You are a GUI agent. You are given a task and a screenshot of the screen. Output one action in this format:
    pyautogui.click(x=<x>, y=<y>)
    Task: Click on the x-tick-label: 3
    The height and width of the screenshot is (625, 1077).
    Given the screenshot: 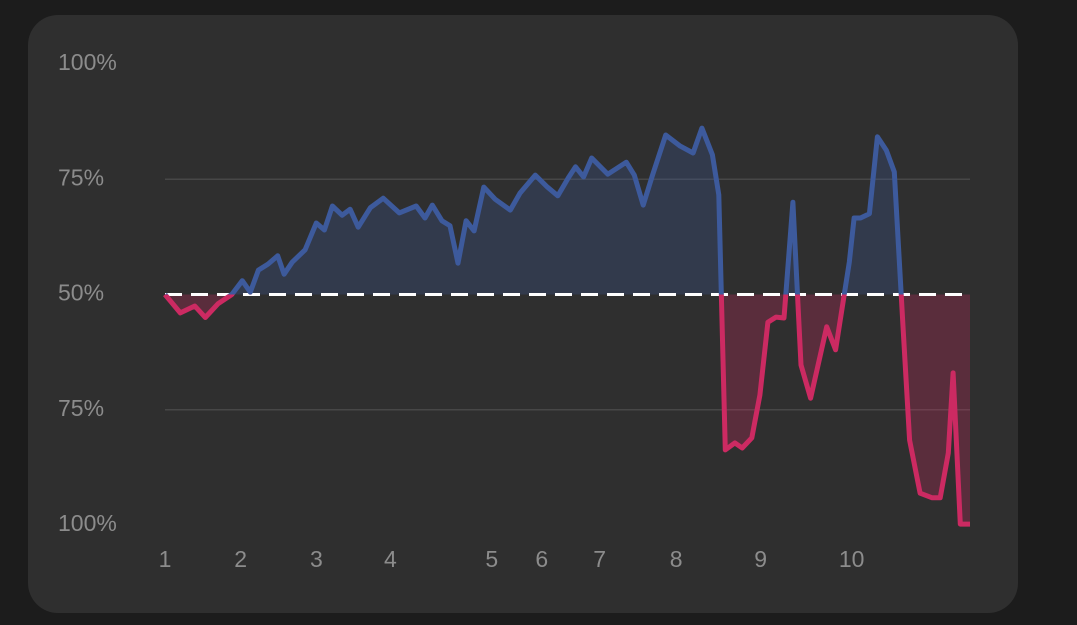 What is the action you would take?
    pyautogui.click(x=316, y=559)
    